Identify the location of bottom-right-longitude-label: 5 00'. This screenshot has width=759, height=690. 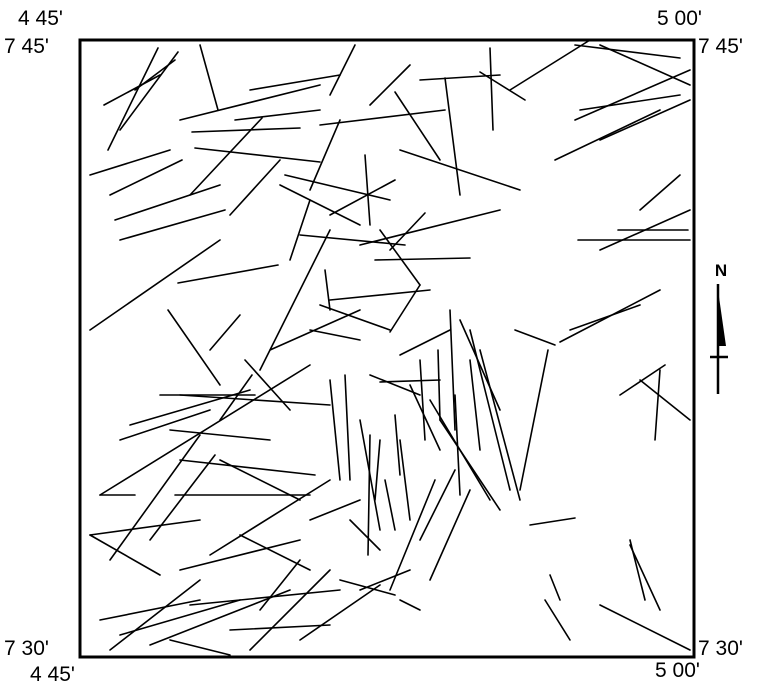
(677, 670).